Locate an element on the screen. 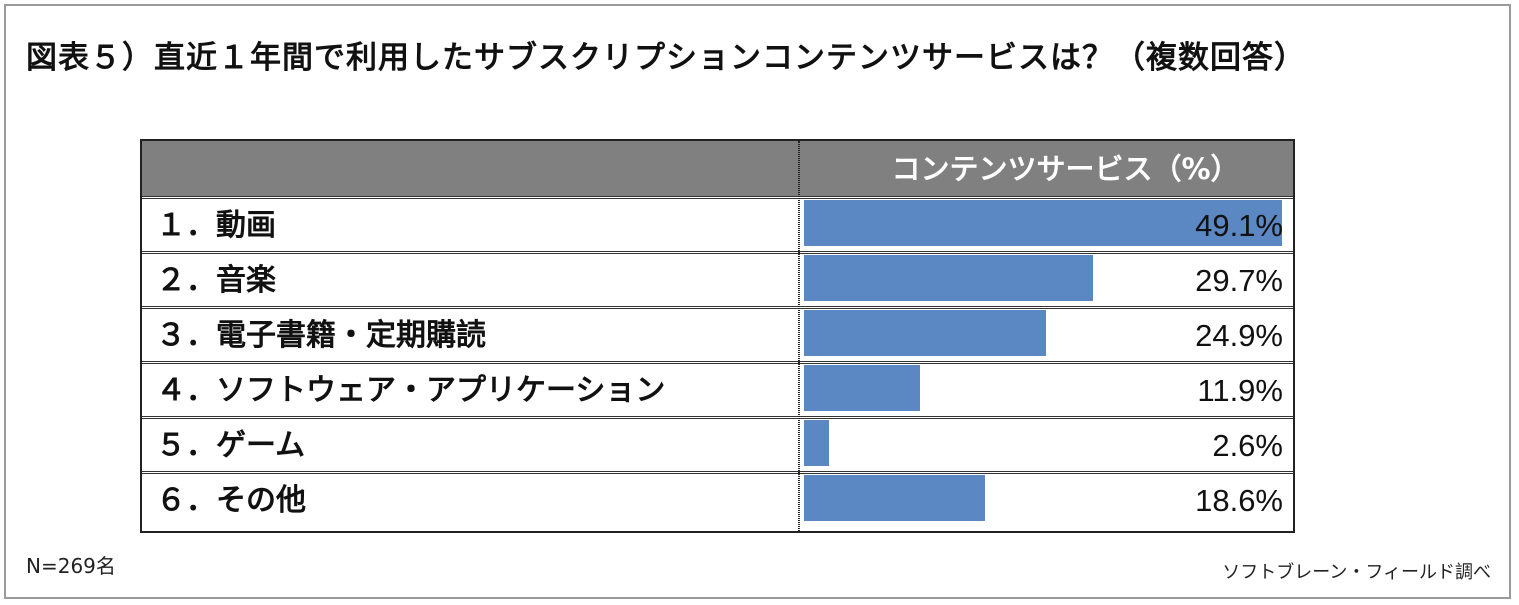  chart-title: 図表５）直近１年間で利用したサブスクリプションコンテンツサービスは？（複数回答） is located at coordinates (666, 58).